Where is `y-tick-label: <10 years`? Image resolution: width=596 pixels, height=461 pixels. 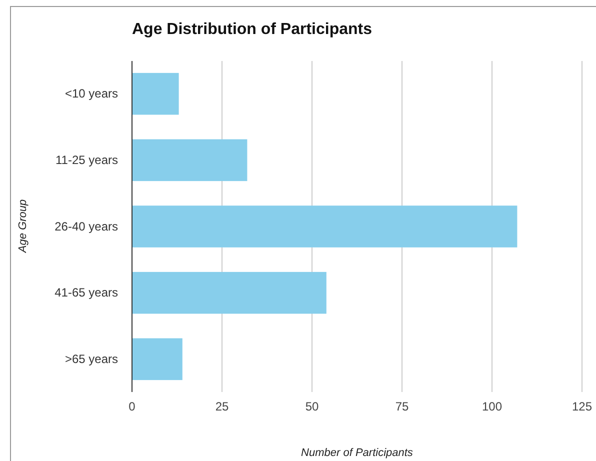
y-tick-label: <10 years is located at coordinates (91, 93).